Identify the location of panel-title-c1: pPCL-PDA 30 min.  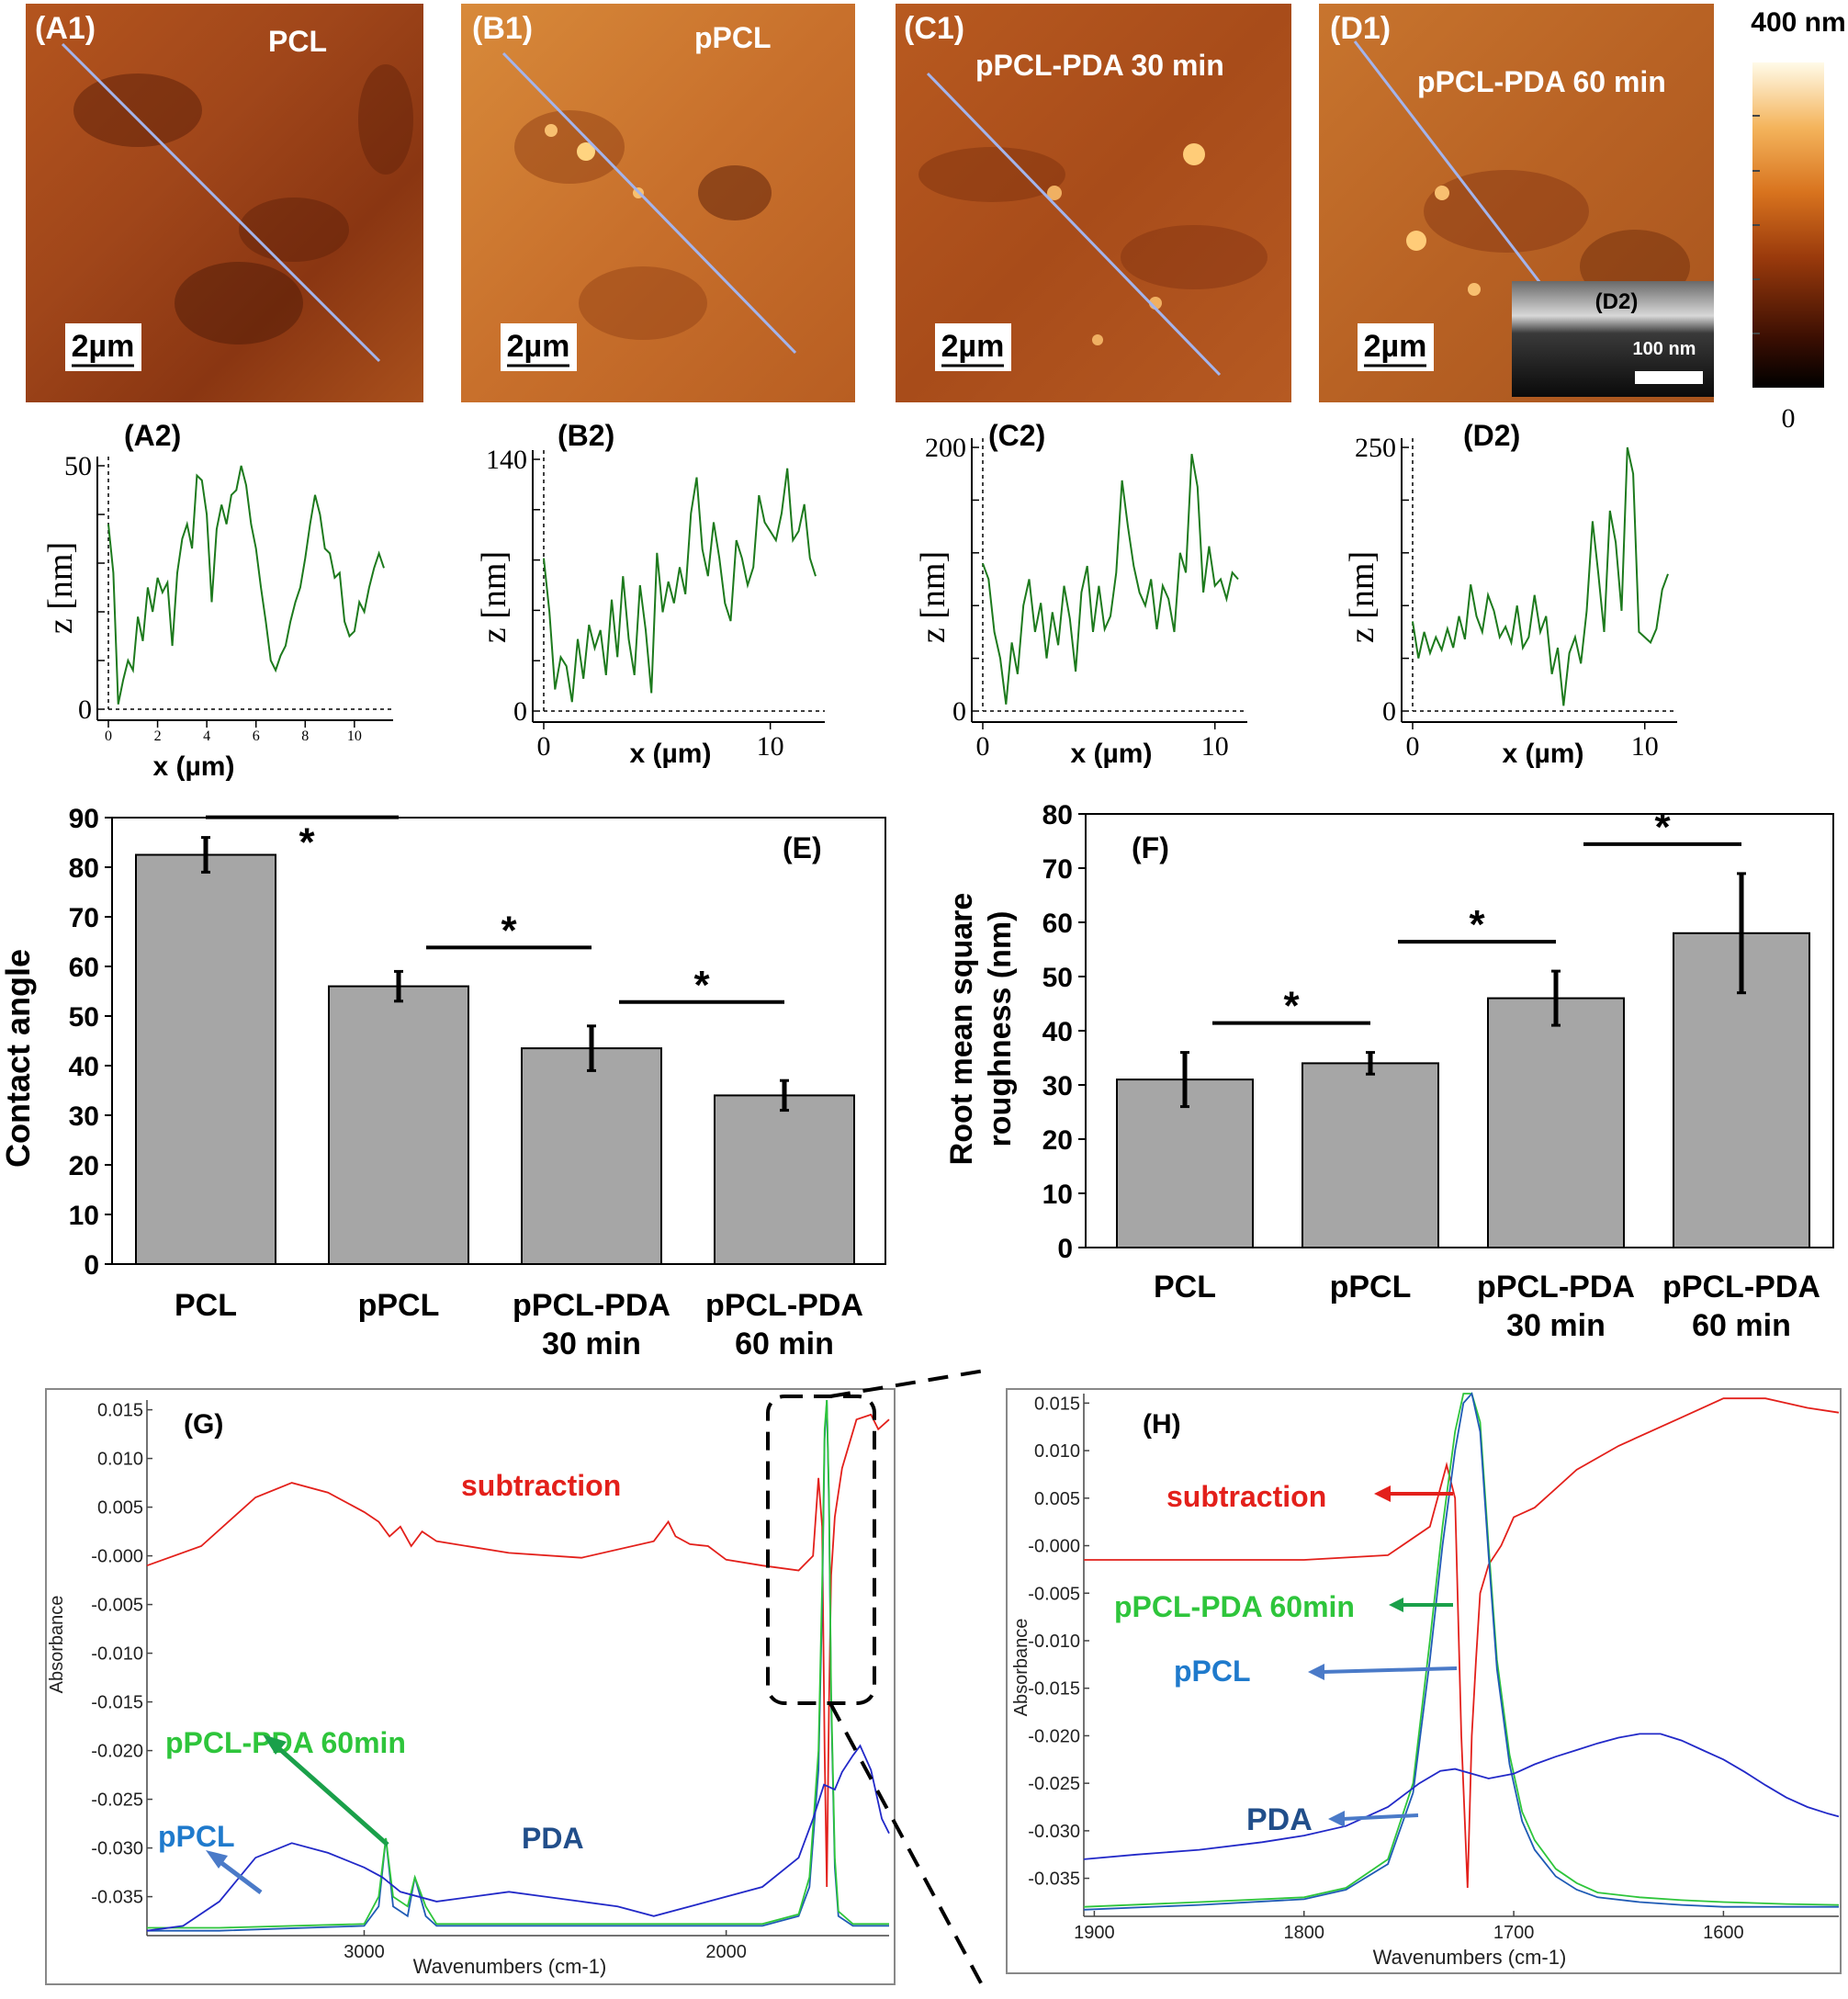
(1099, 66).